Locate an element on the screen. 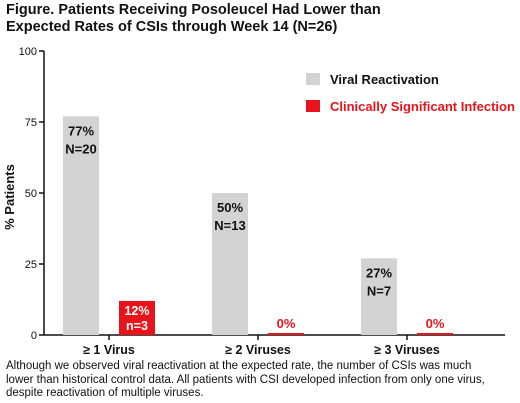  legend-swatch-csi is located at coordinates (313, 106).